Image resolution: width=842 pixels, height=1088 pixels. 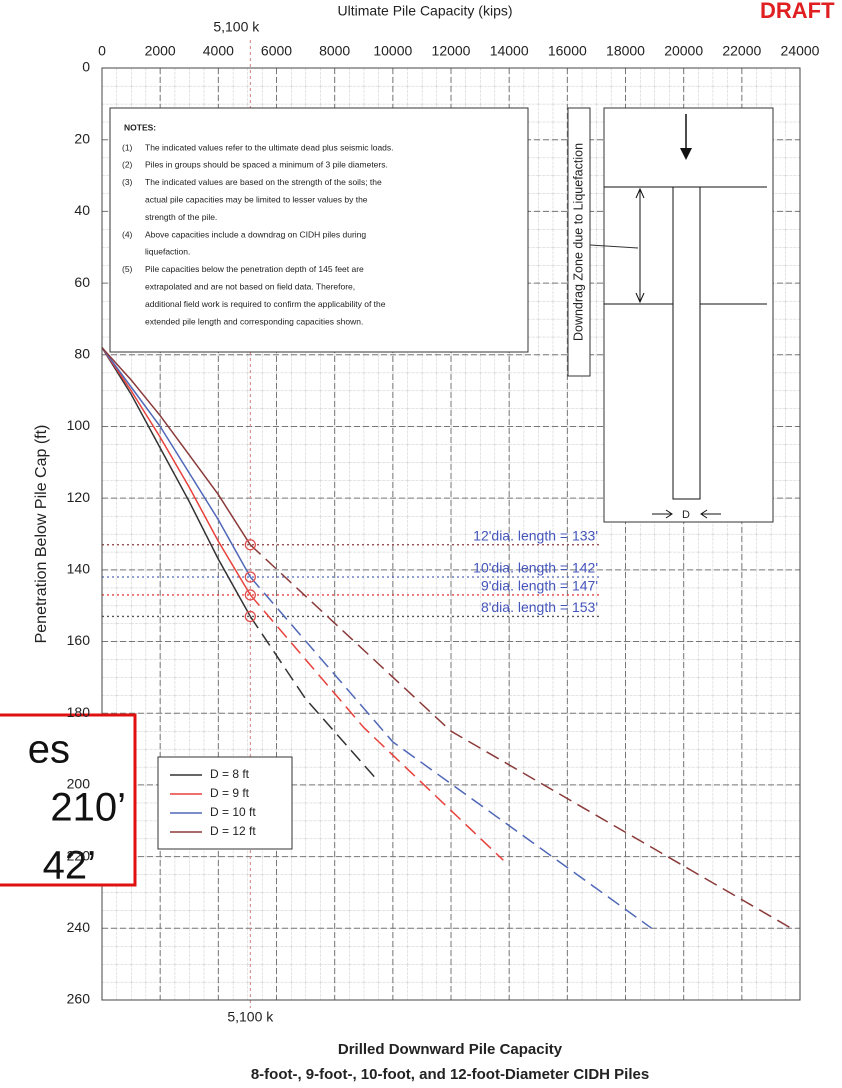 I want to click on x-tick-label: 2000, so click(x=160, y=51).